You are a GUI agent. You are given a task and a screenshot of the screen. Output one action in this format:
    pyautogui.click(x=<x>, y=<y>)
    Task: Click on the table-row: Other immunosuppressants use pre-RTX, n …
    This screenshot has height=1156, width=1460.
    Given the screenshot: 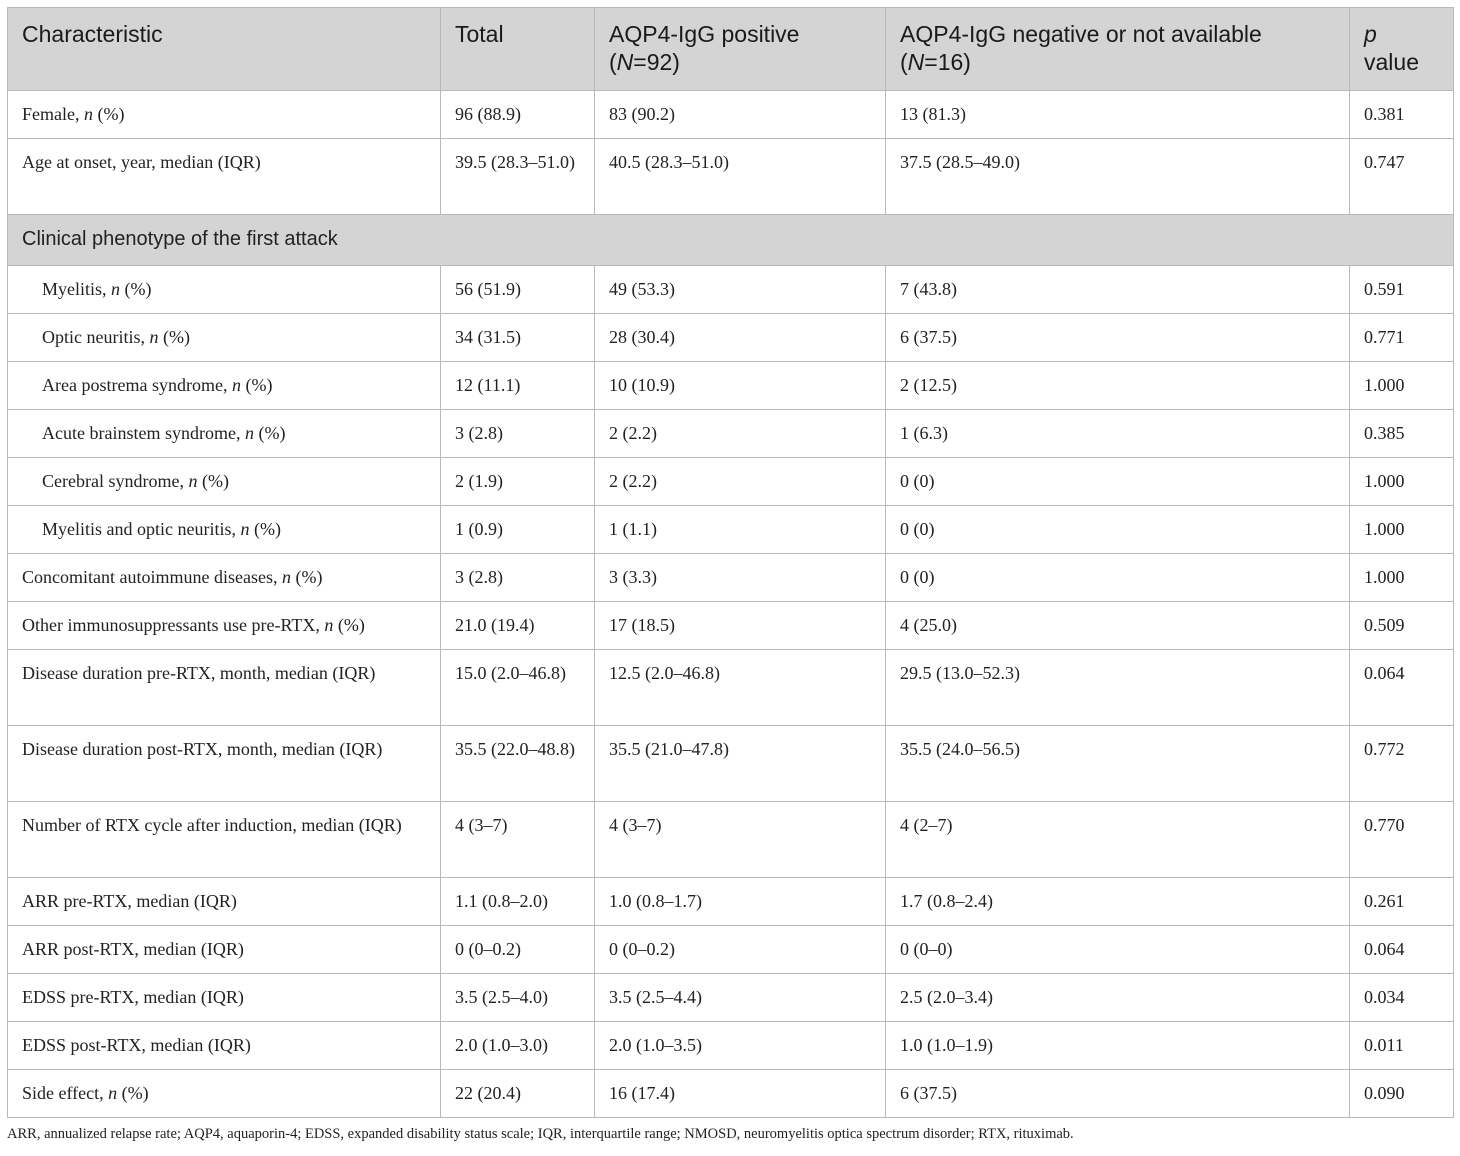 What is the action you would take?
    pyautogui.click(x=730, y=625)
    